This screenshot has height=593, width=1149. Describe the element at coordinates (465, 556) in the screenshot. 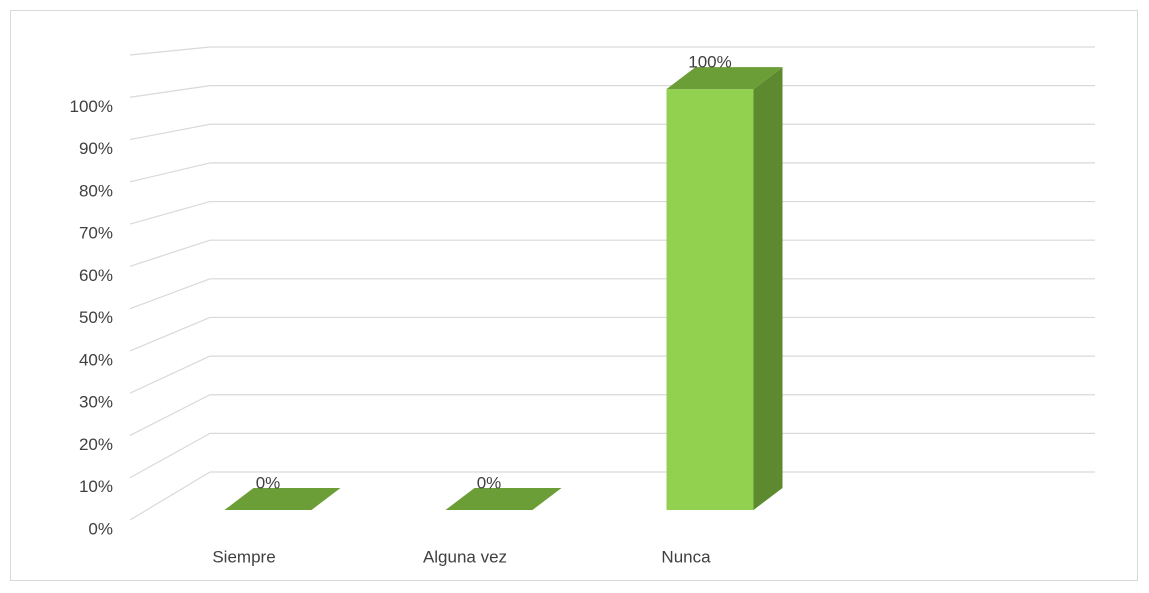

I see `x-tick-label: Alguna vez` at that location.